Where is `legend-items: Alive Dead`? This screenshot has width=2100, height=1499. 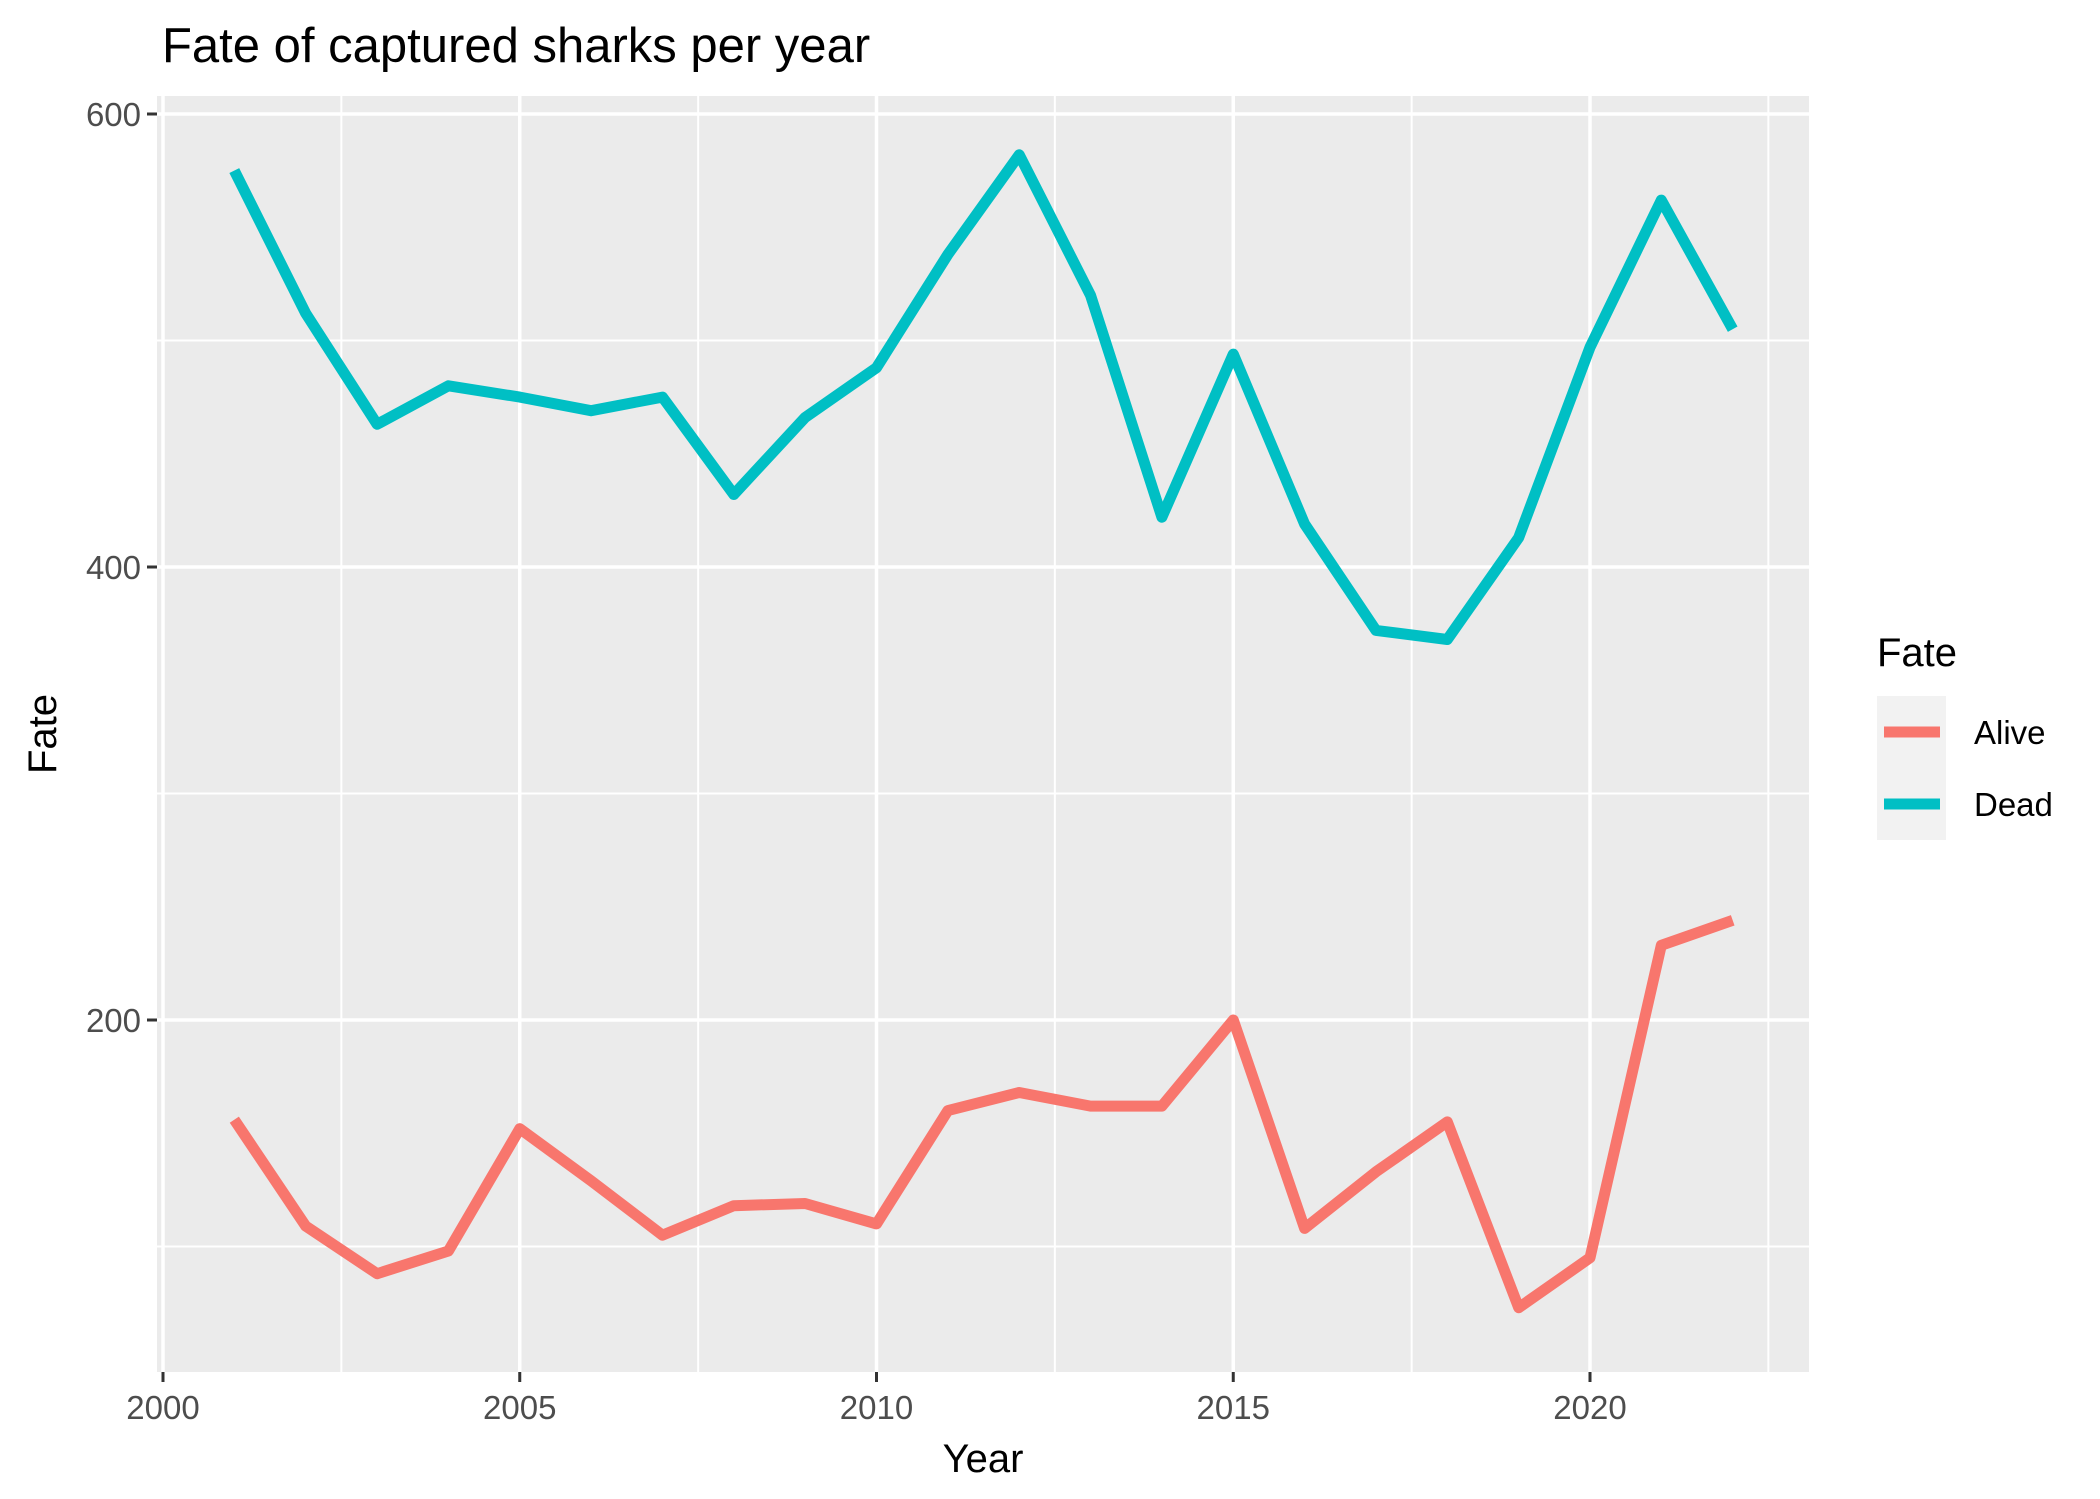
legend-items: Alive Dead is located at coordinates (1965, 768).